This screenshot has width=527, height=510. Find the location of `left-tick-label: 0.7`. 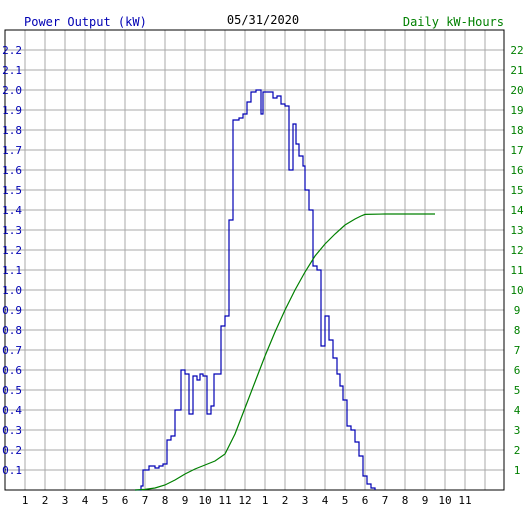

left-tick-label: 0.7 is located at coordinates (12, 350).